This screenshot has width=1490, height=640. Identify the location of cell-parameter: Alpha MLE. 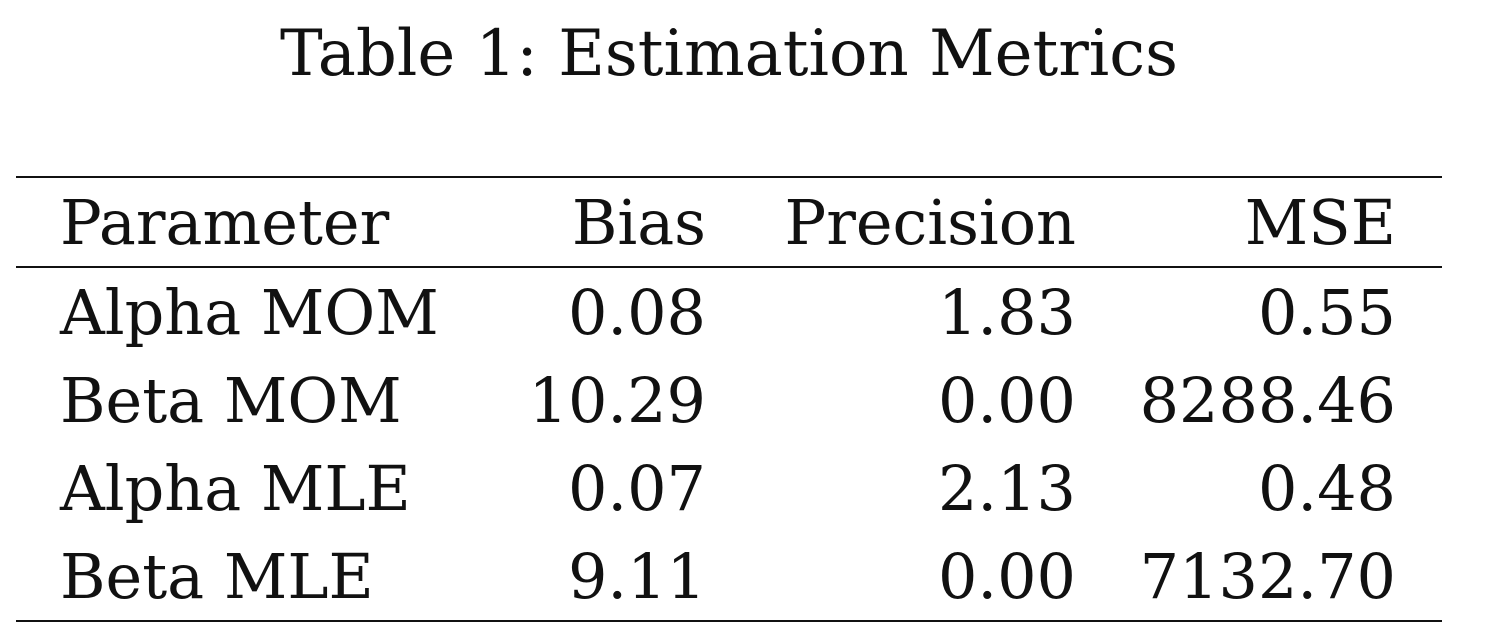
(235, 488).